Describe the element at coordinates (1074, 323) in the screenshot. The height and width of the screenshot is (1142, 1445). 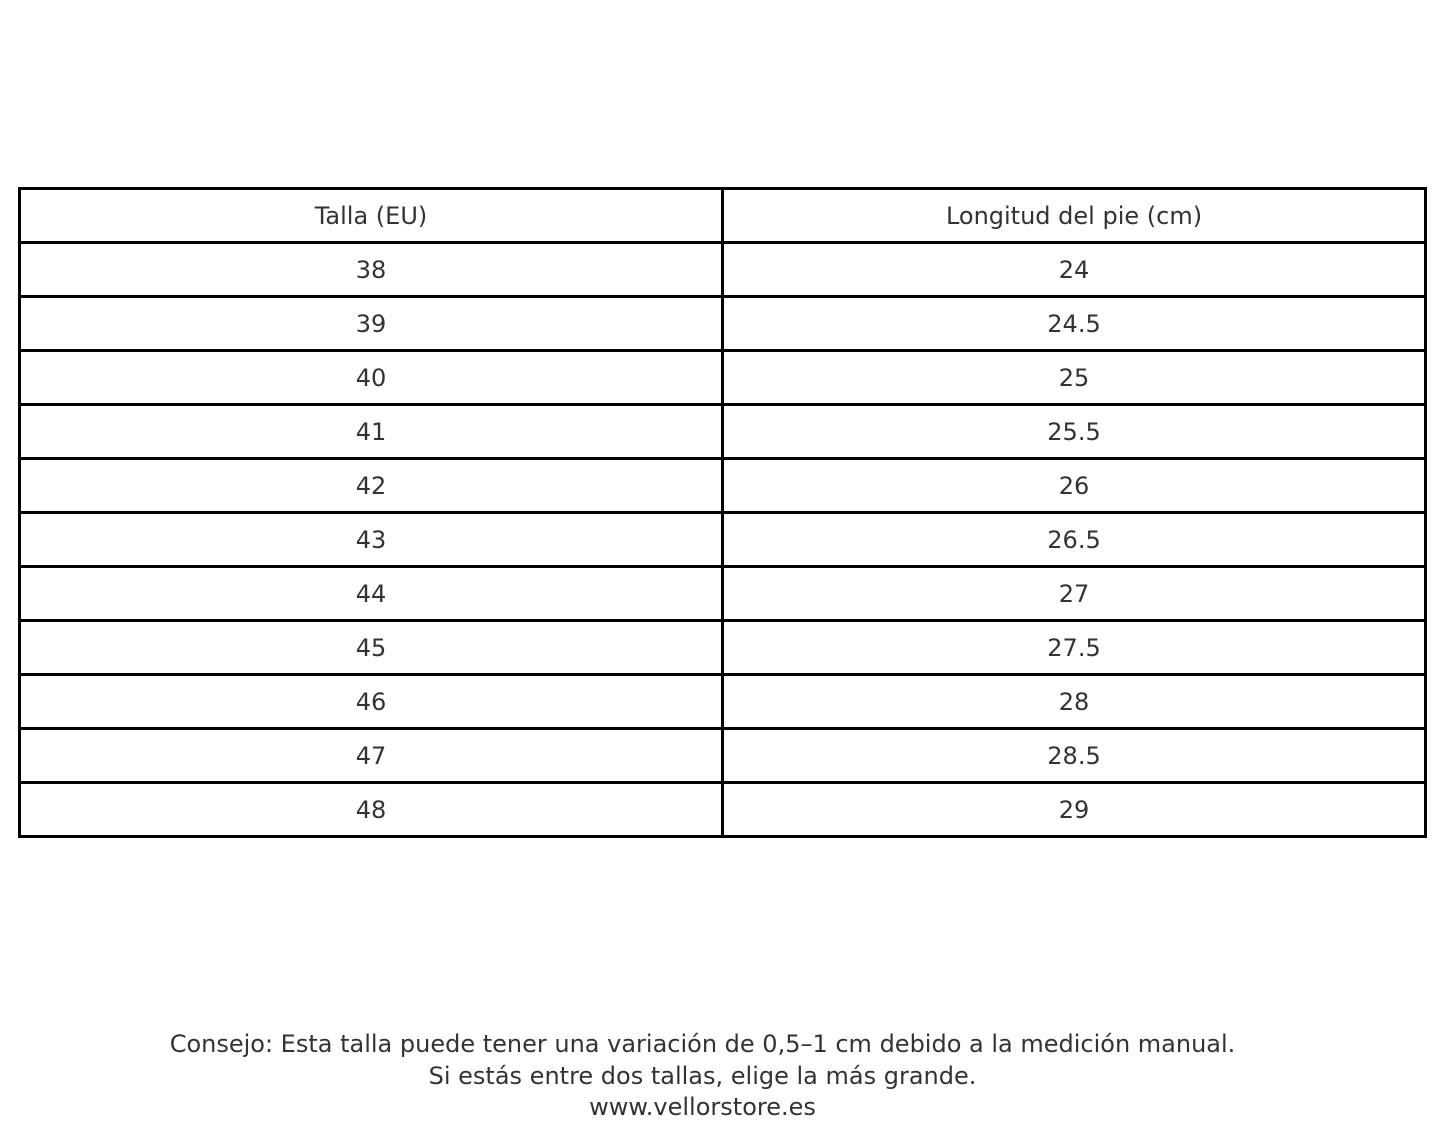
I see `foot-length-cell: 24.5` at that location.